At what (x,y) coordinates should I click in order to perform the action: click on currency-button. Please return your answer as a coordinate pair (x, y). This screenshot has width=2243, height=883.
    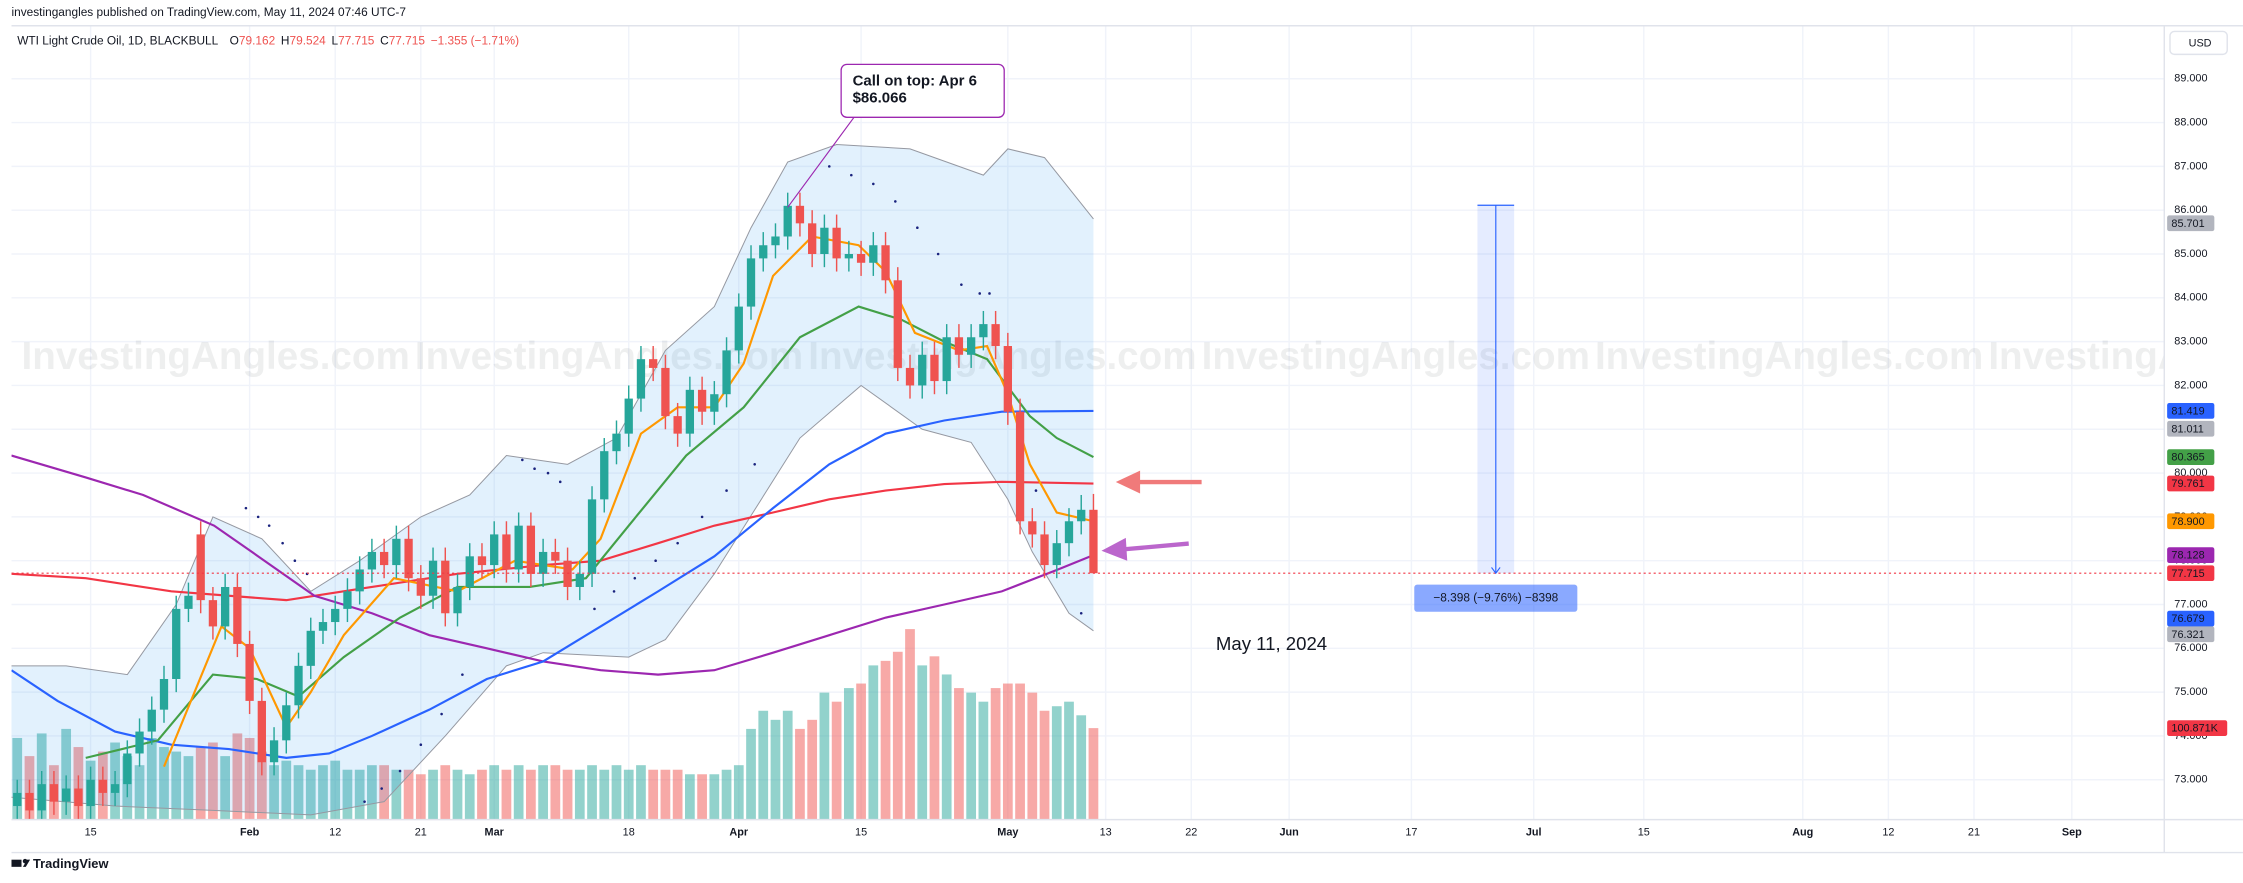
    Looking at the image, I should click on (2198, 43).